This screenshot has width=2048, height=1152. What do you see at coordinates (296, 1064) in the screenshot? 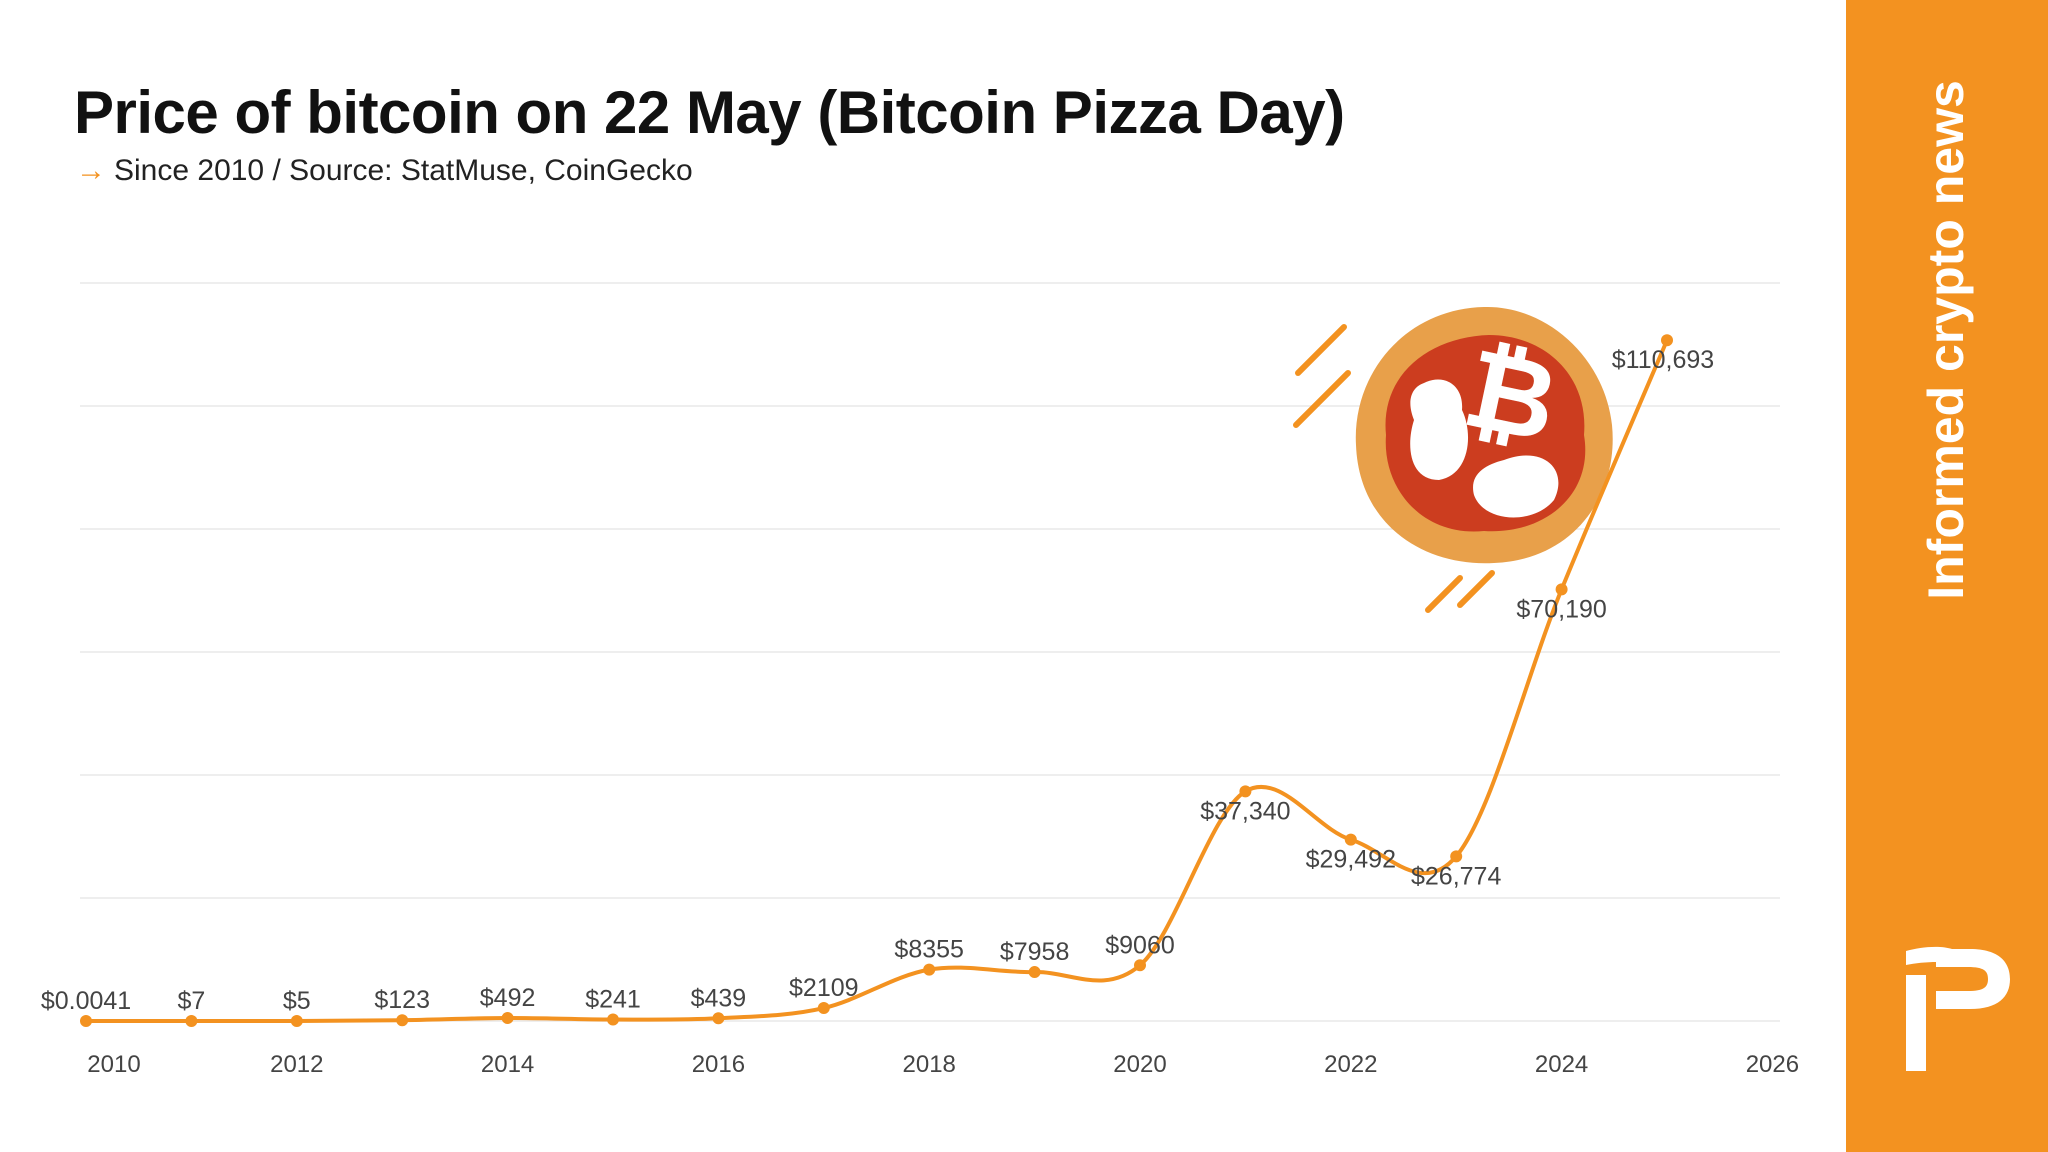
I see `x-tick-label: 2012` at bounding box center [296, 1064].